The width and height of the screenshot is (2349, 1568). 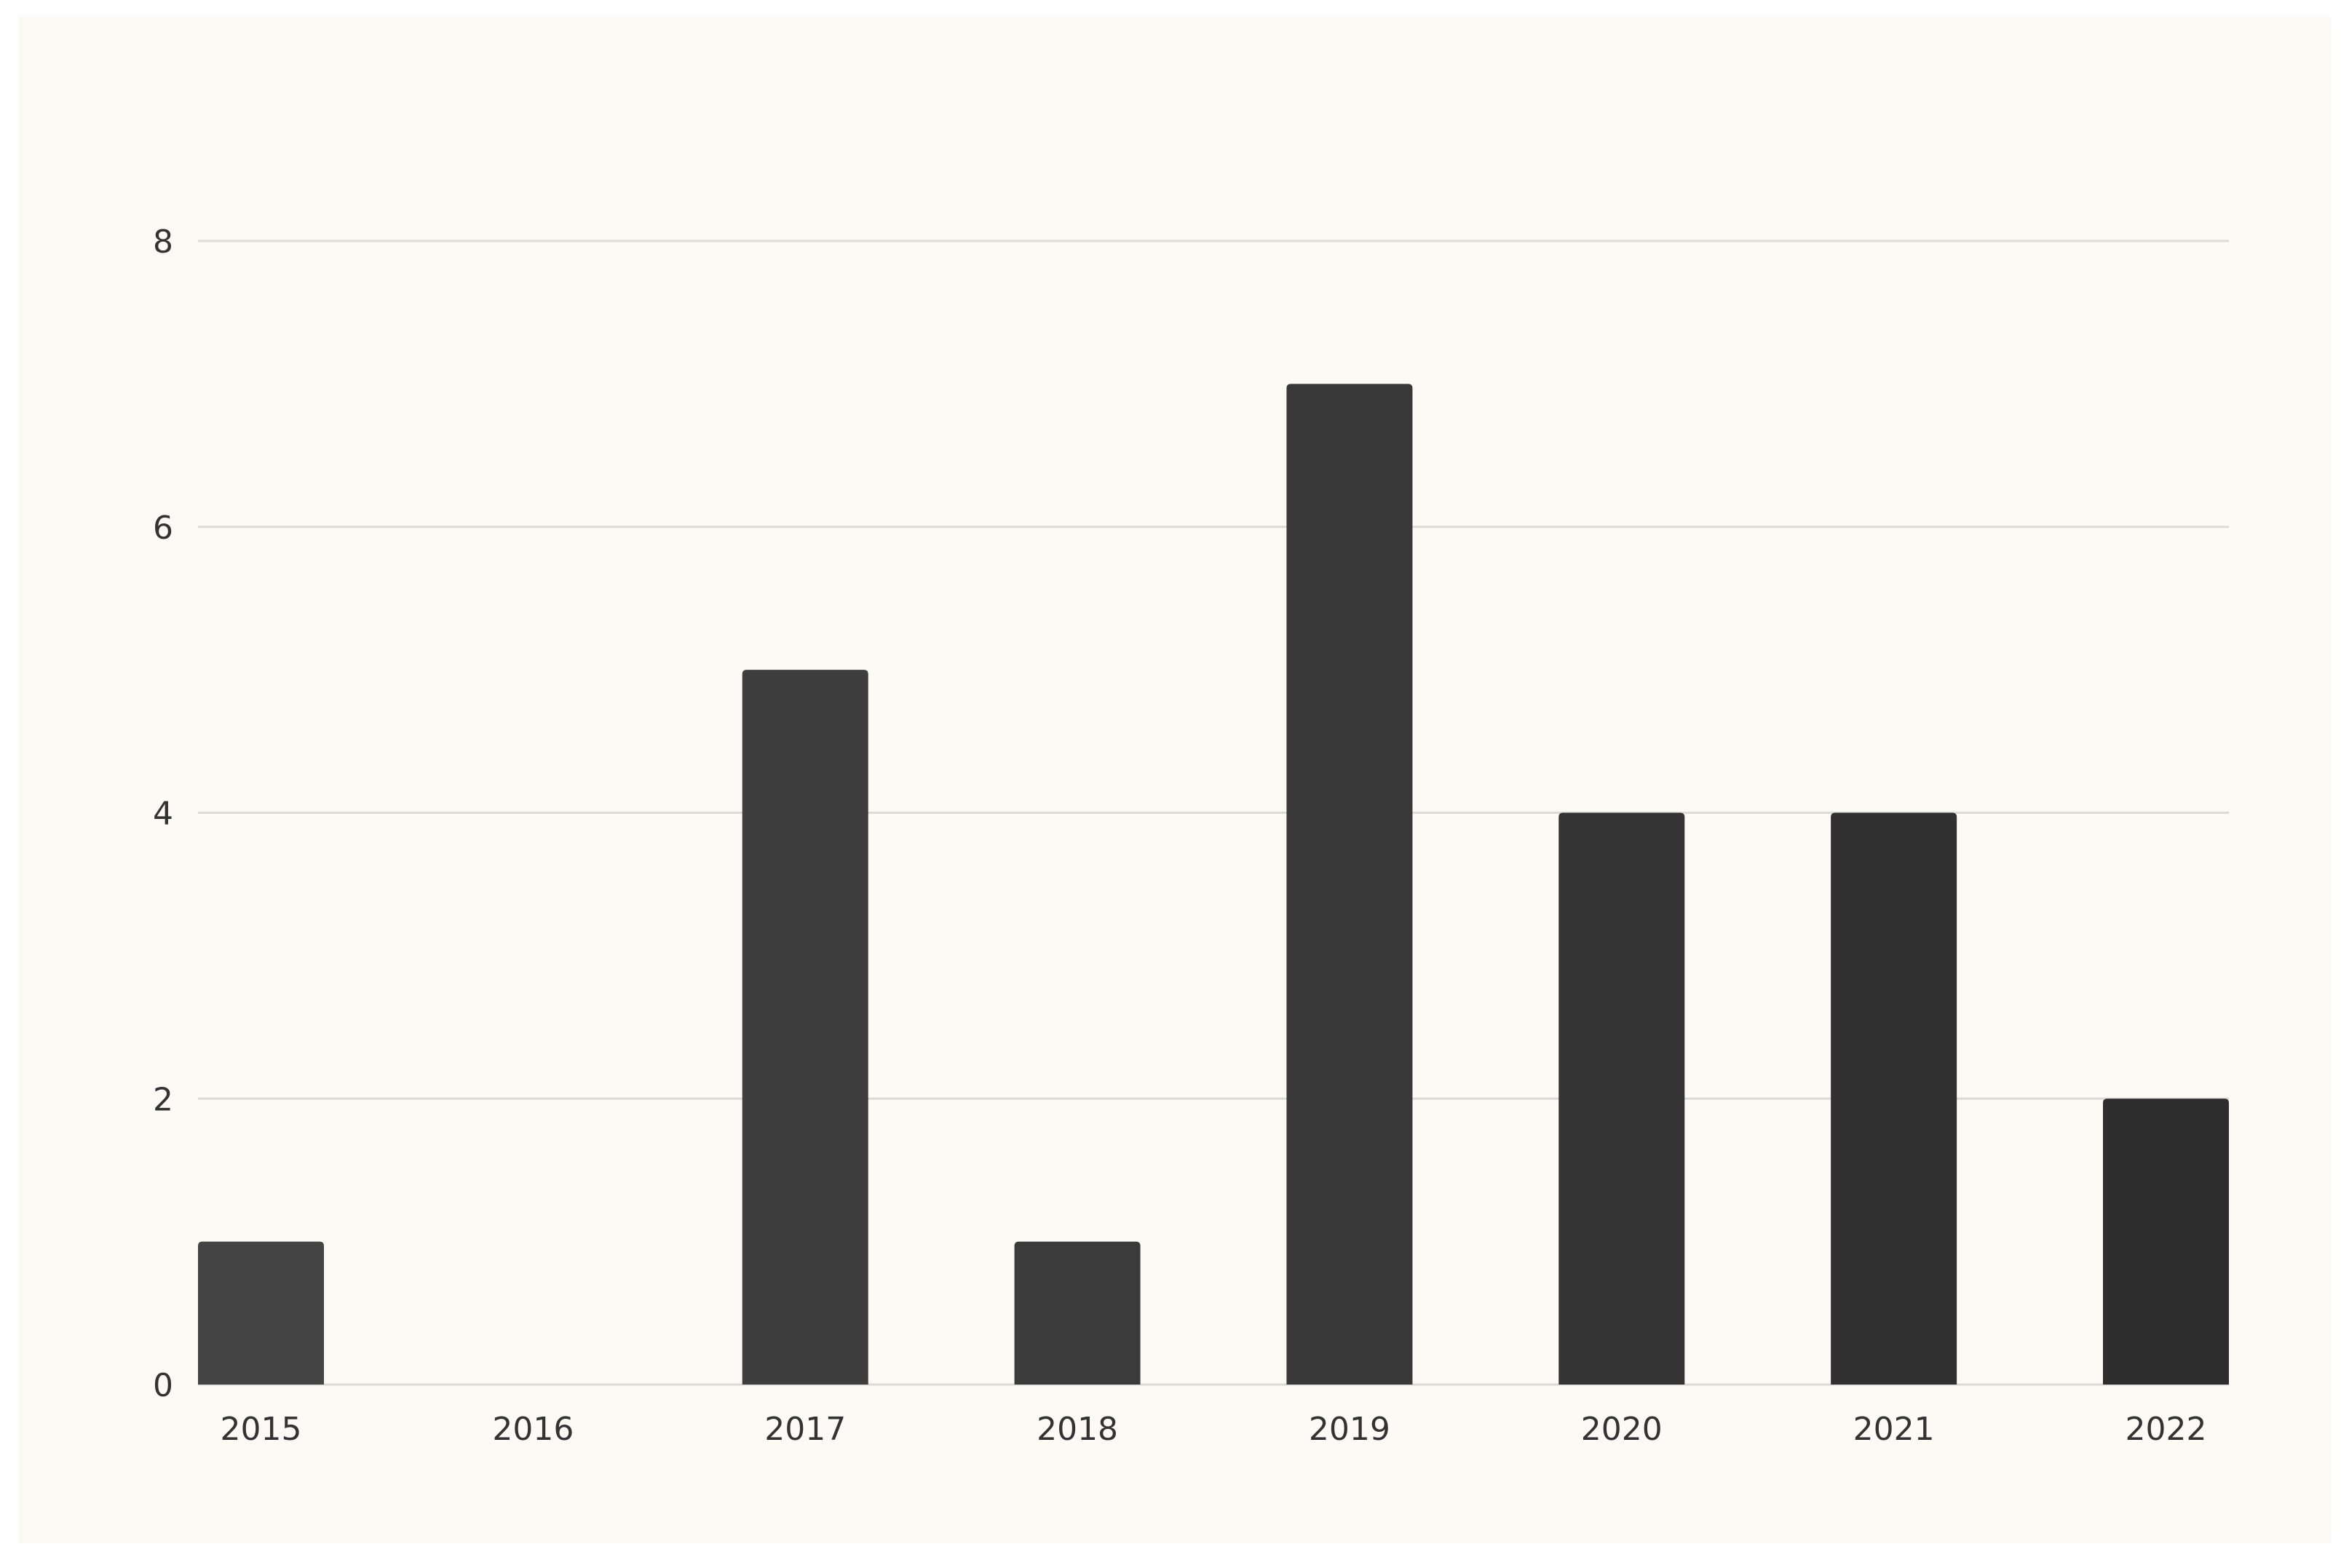 What do you see at coordinates (163, 1386) in the screenshot?
I see `y-tick-label: 0` at bounding box center [163, 1386].